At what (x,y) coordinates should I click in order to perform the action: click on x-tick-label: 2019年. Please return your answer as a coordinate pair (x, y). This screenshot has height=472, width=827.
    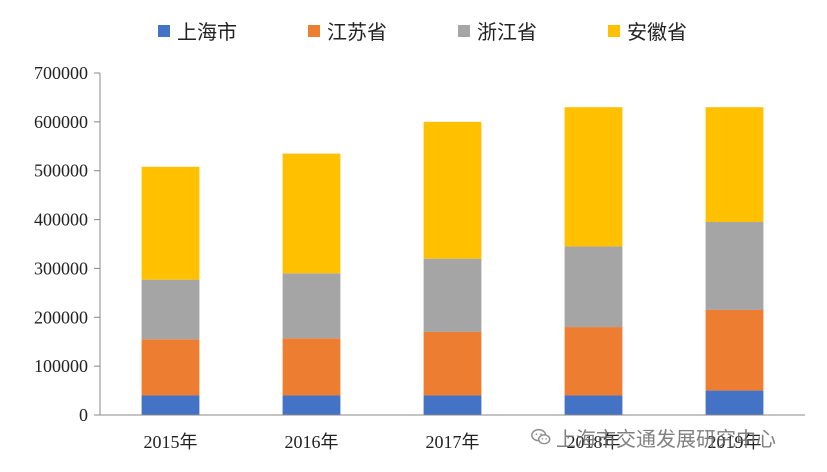
    Looking at the image, I should click on (735, 442).